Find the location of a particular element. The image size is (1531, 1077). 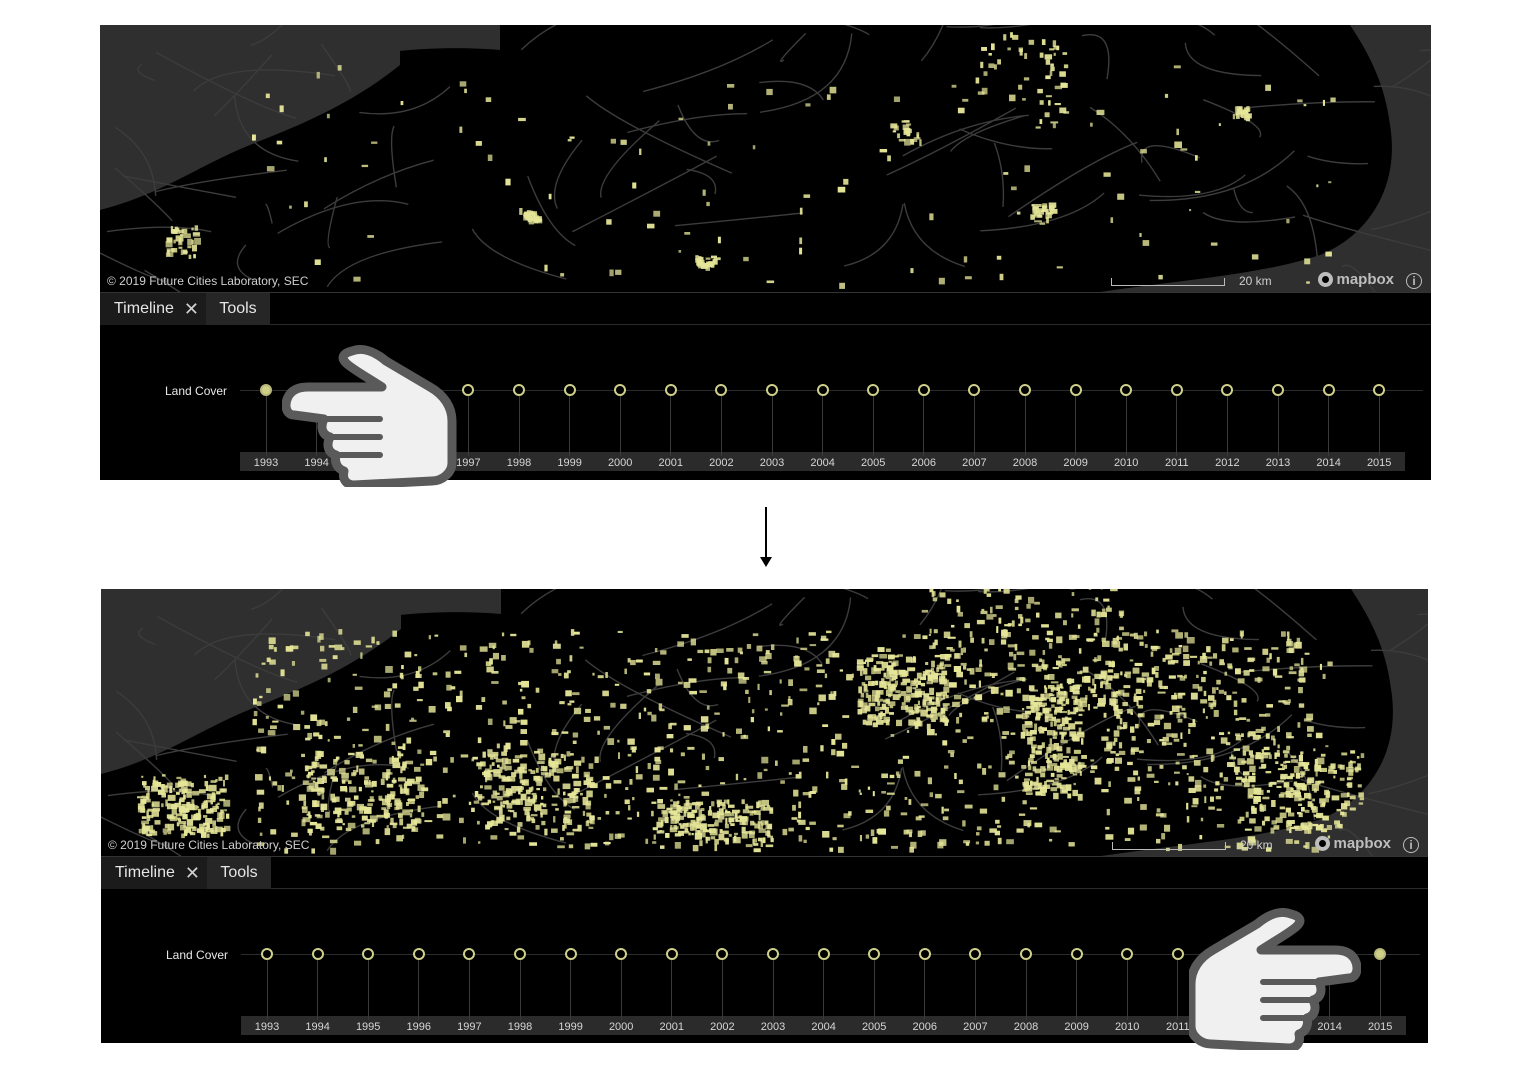

timeline-stop-1995: 1995 is located at coordinates (368, 990).